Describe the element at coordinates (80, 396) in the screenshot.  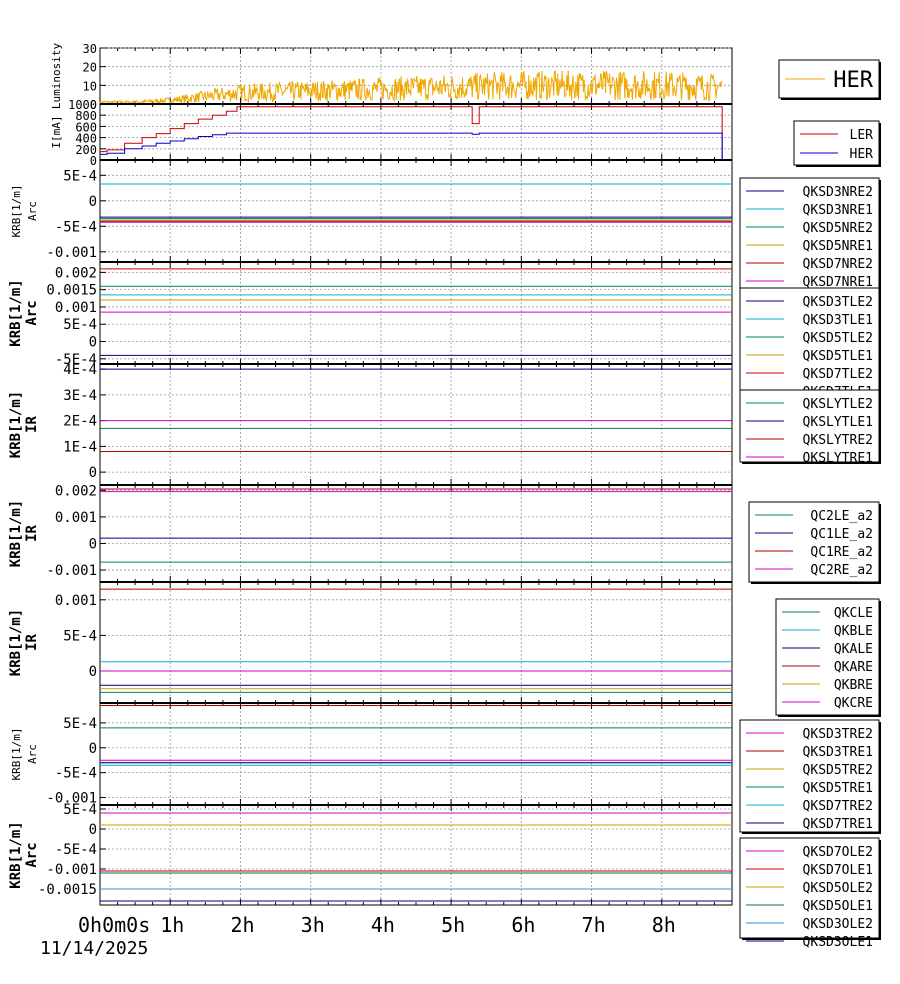
I see `y-tick-label: 3E-4` at that location.